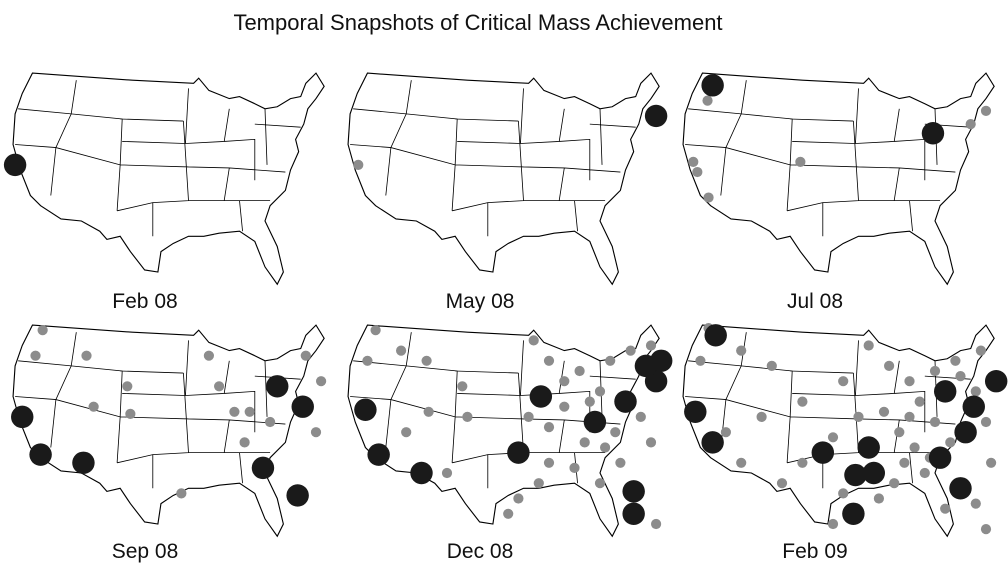  I want to click on panel-label: May 08, so click(480, 301).